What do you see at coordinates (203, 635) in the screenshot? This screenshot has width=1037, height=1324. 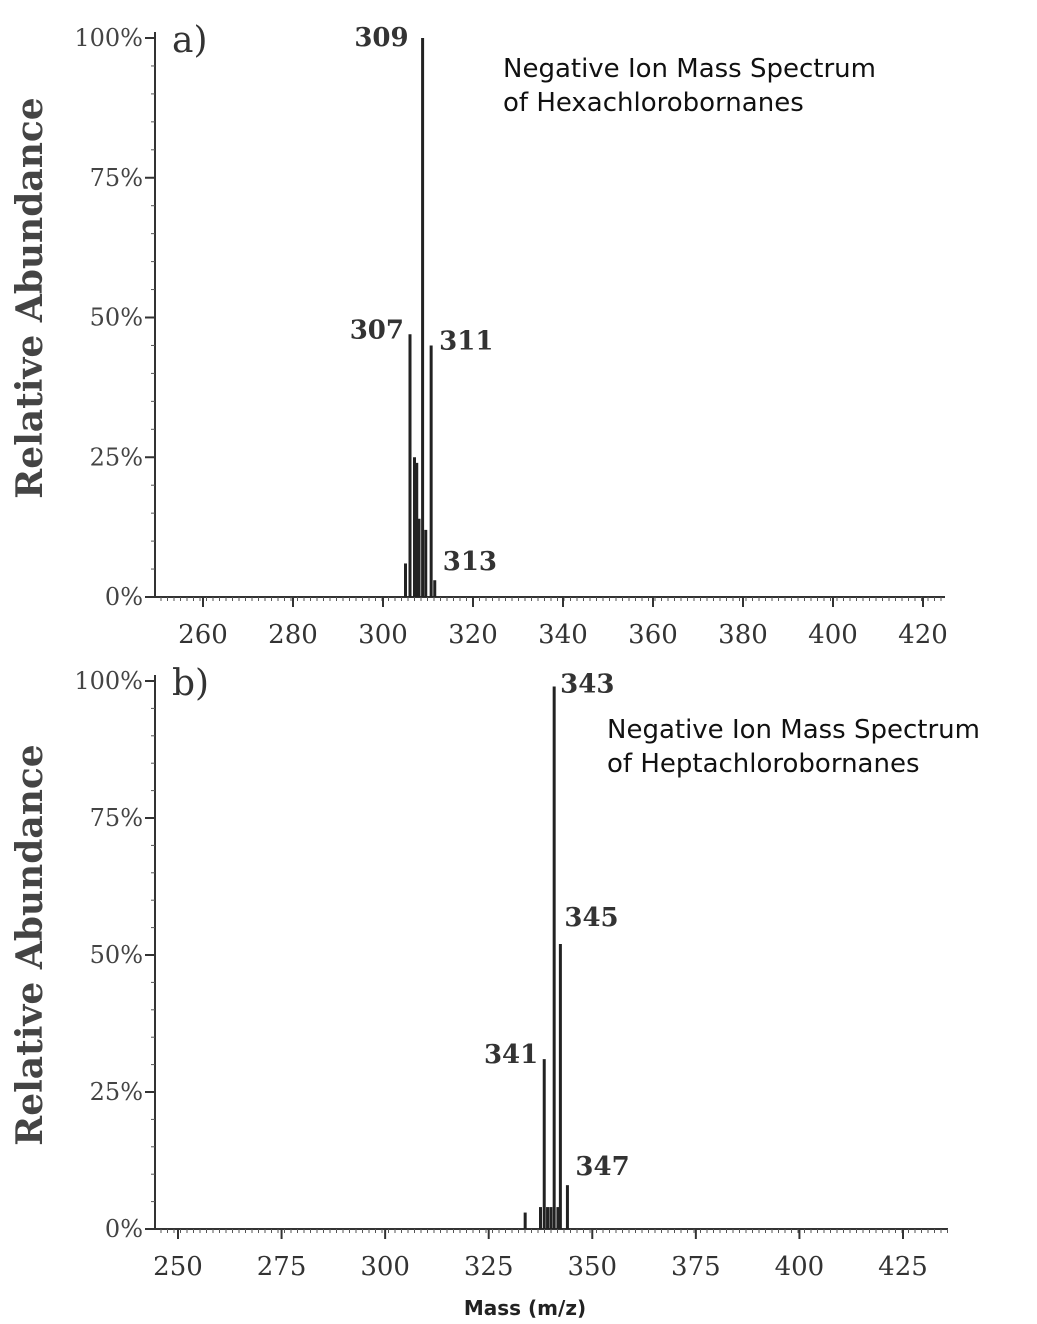 I see `x-tick-label: 260` at bounding box center [203, 635].